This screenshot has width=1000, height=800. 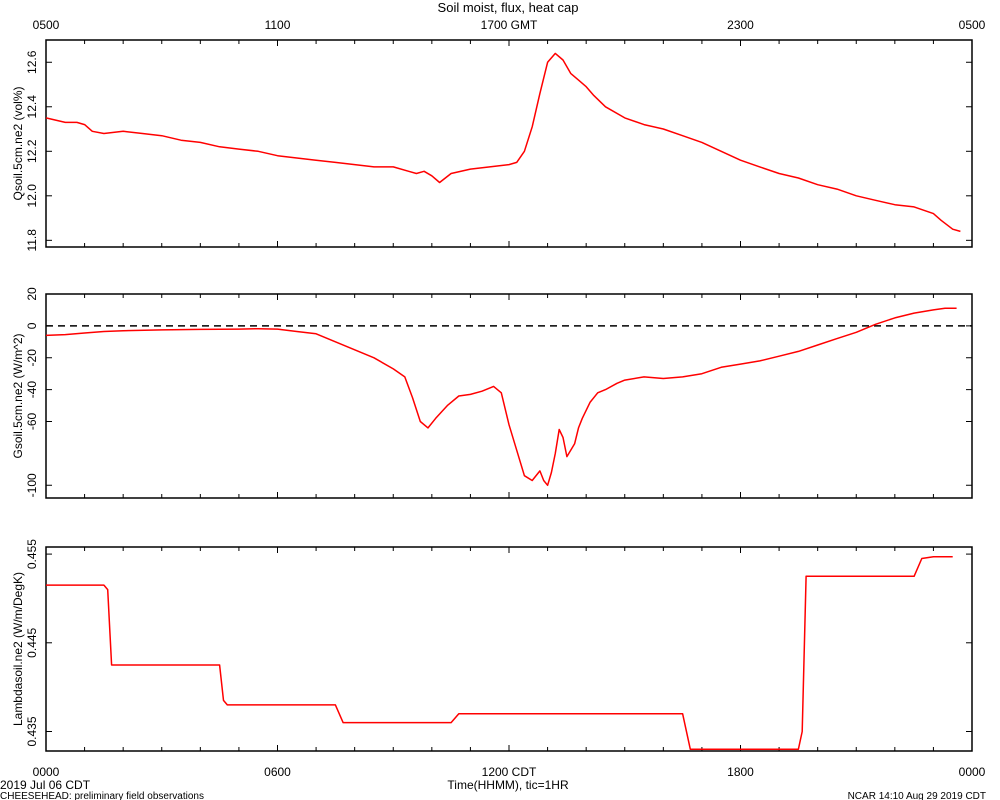 I want to click on top-tick-label: 1100, so click(x=278, y=25).